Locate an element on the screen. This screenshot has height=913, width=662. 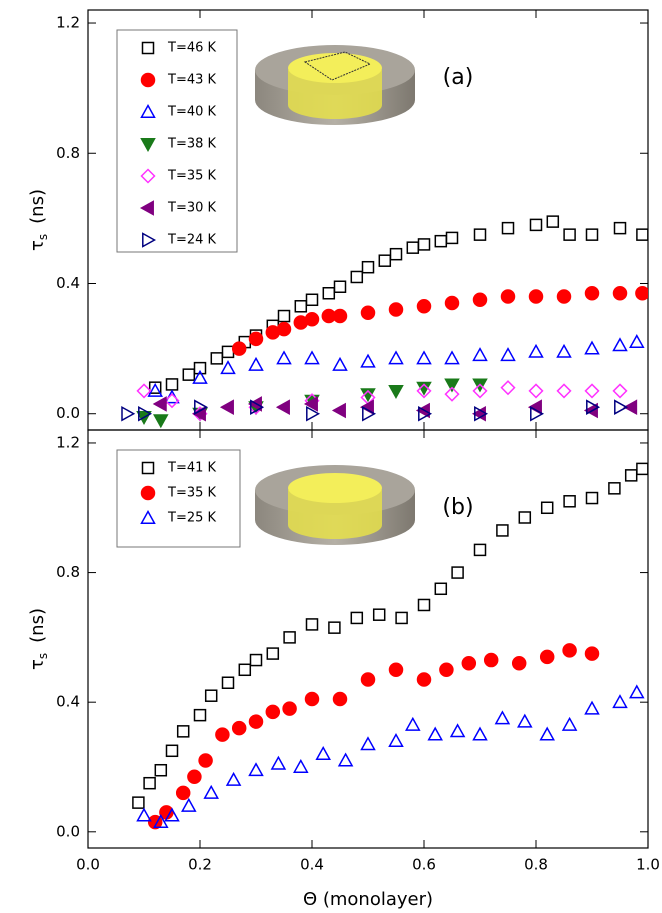
y-tick-label: 0.0 is located at coordinates (68, 831).